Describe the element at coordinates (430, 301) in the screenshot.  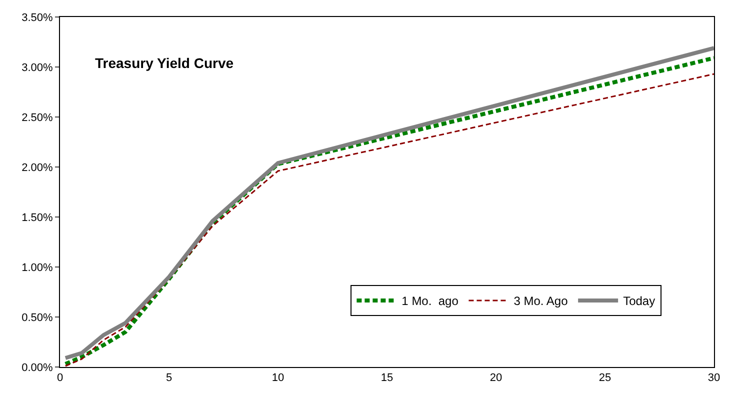
I see `legend-label: 1 Mo. ago` at that location.